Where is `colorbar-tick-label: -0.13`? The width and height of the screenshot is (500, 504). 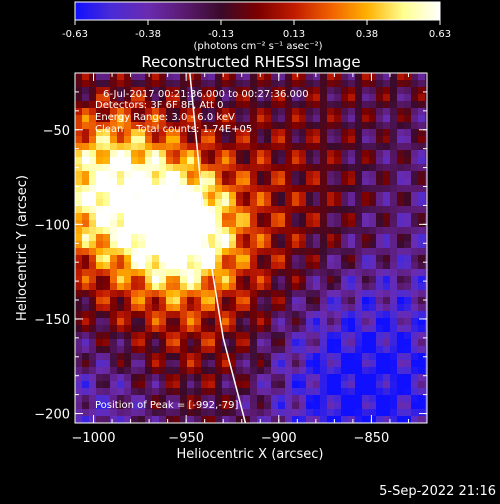
colorbar-tick-label: -0.13 is located at coordinates (221, 34).